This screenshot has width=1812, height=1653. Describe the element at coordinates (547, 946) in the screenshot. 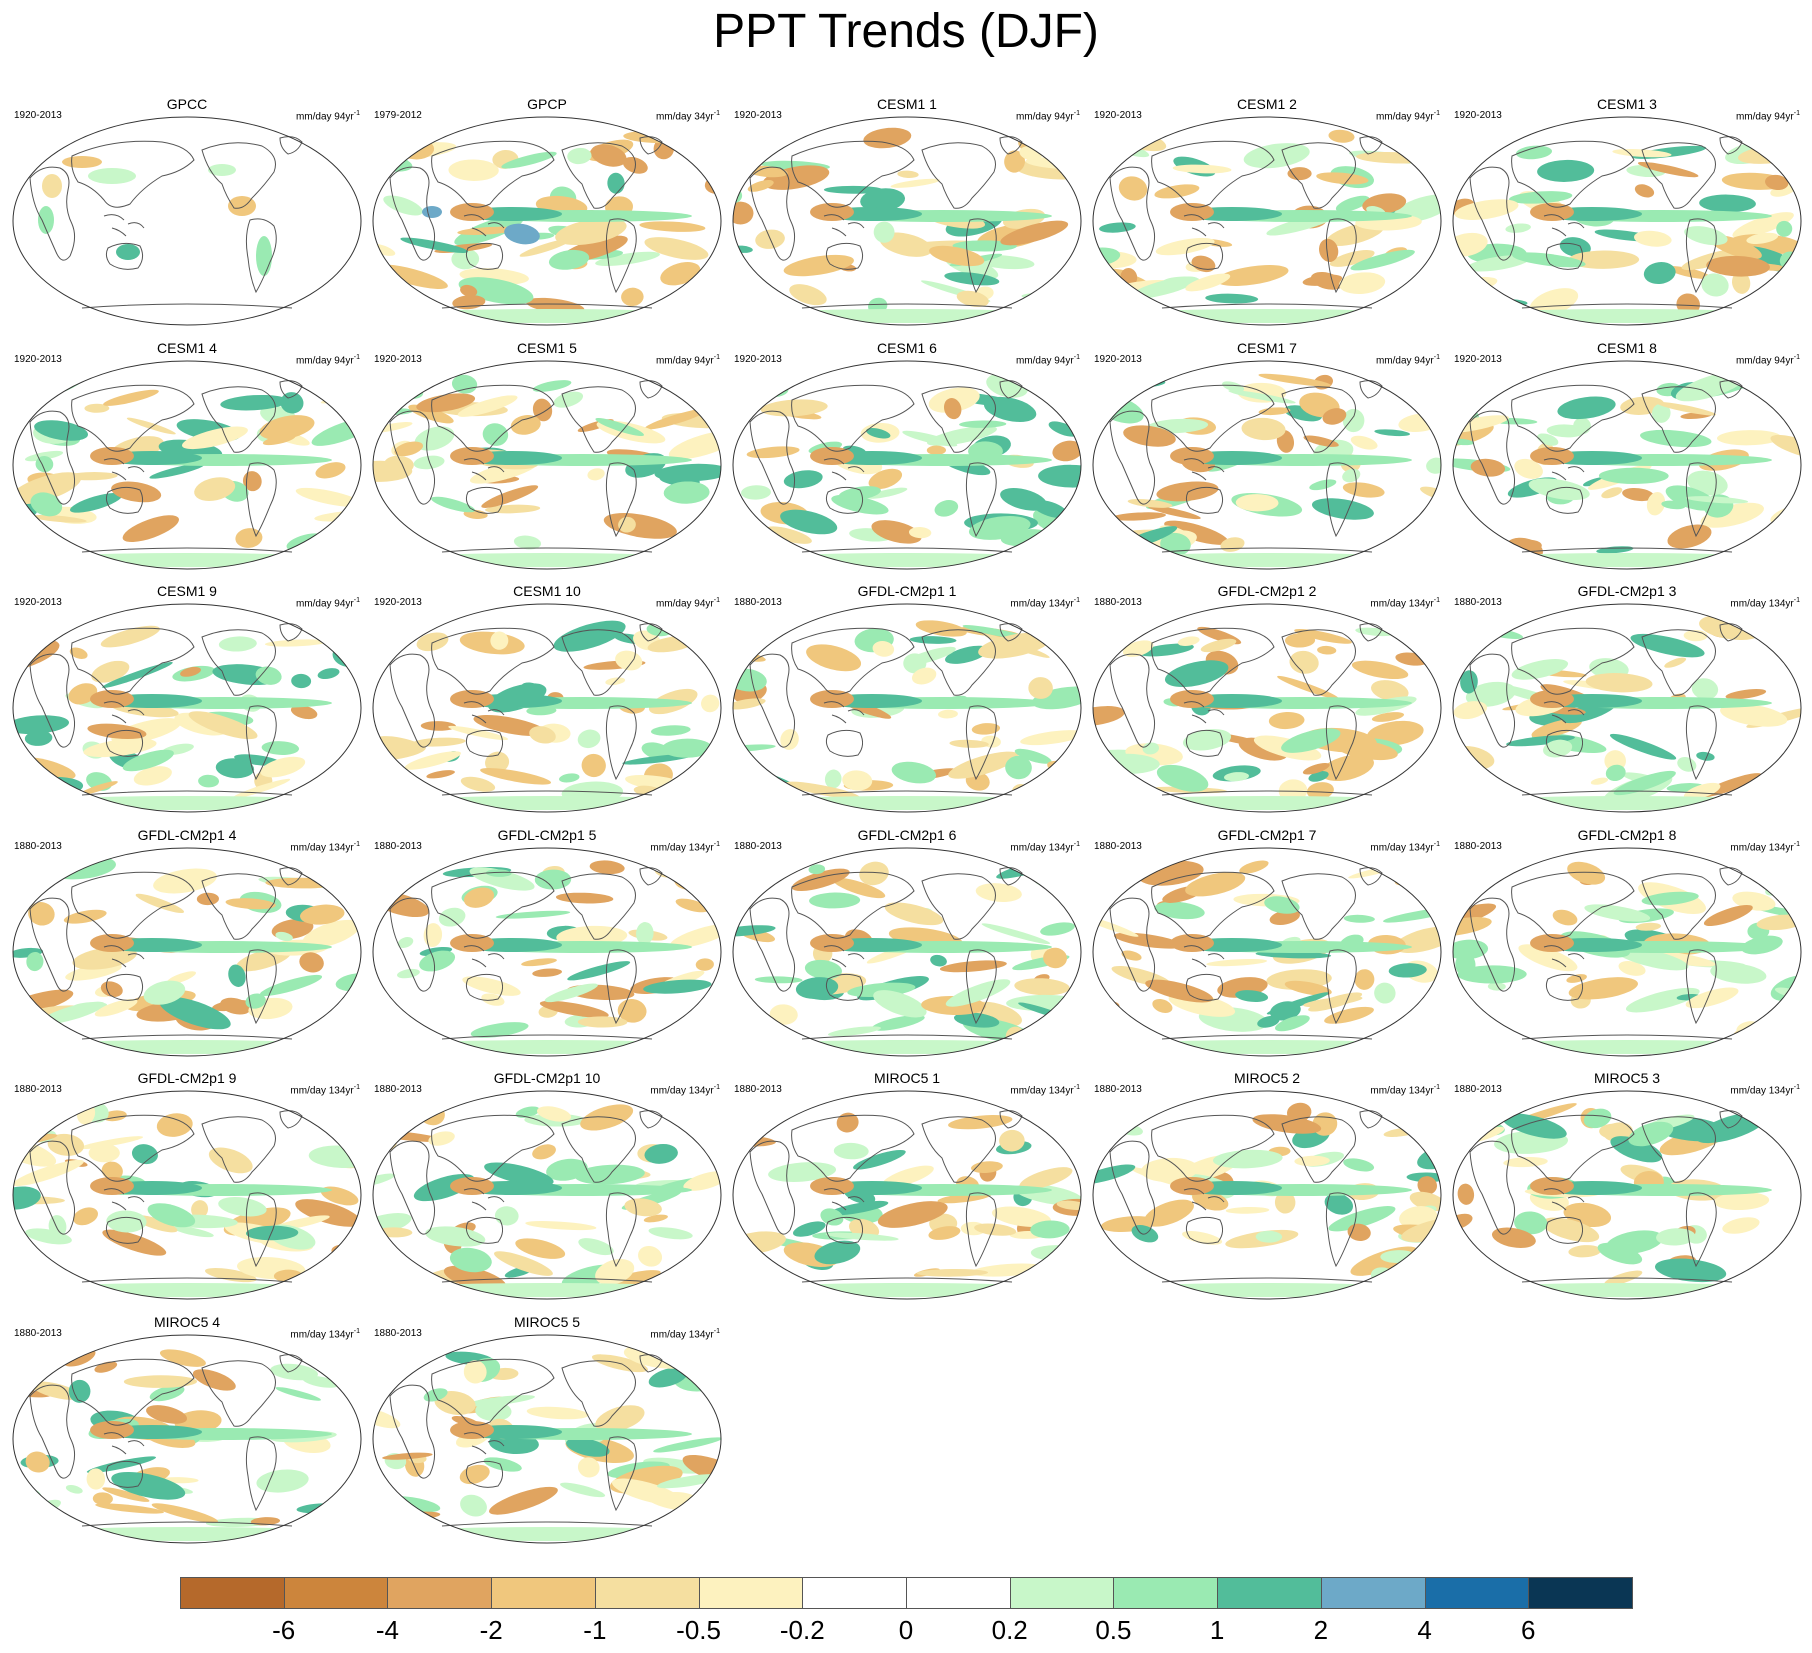

I see `map-panel: GFDL-CM2p1 5 1880-2013 mm/day 134yr-1` at that location.